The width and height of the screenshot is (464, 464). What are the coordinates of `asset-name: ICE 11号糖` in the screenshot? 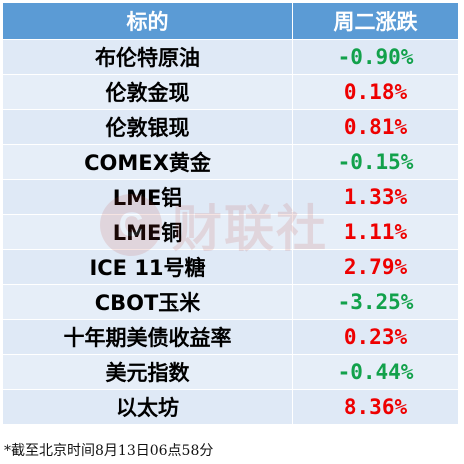 It's located at (147, 267).